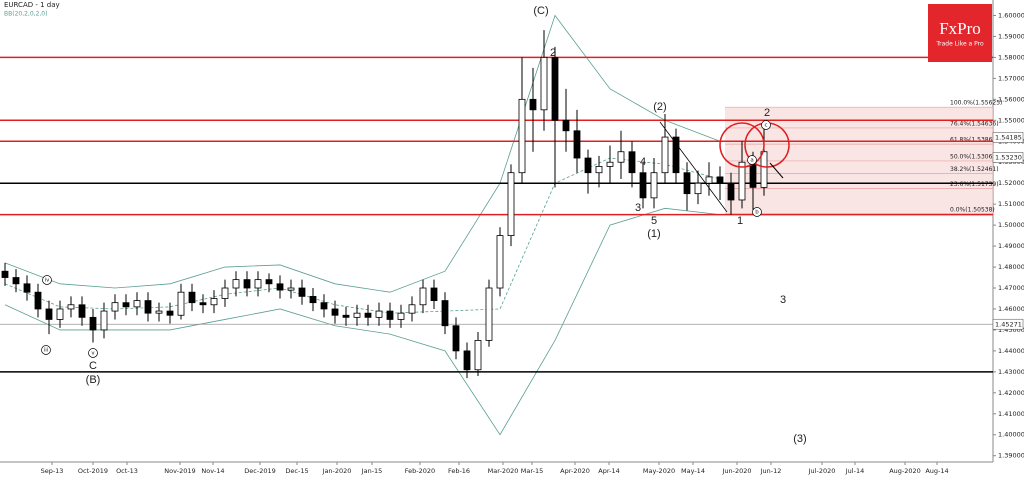 This screenshot has width=1024, height=479. Describe the element at coordinates (960, 28) in the screenshot. I see `logo-name: FxPro` at that location.